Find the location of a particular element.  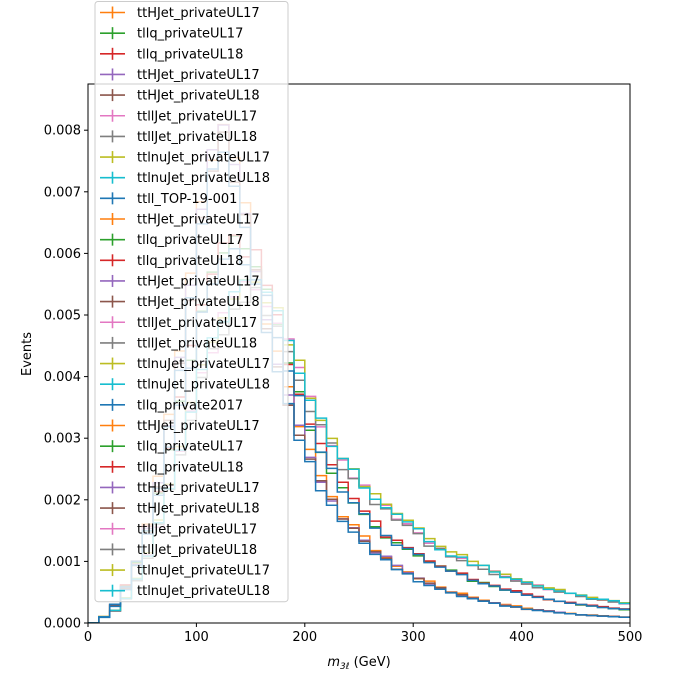

x-tick-label: 100 is located at coordinates (196, 637).